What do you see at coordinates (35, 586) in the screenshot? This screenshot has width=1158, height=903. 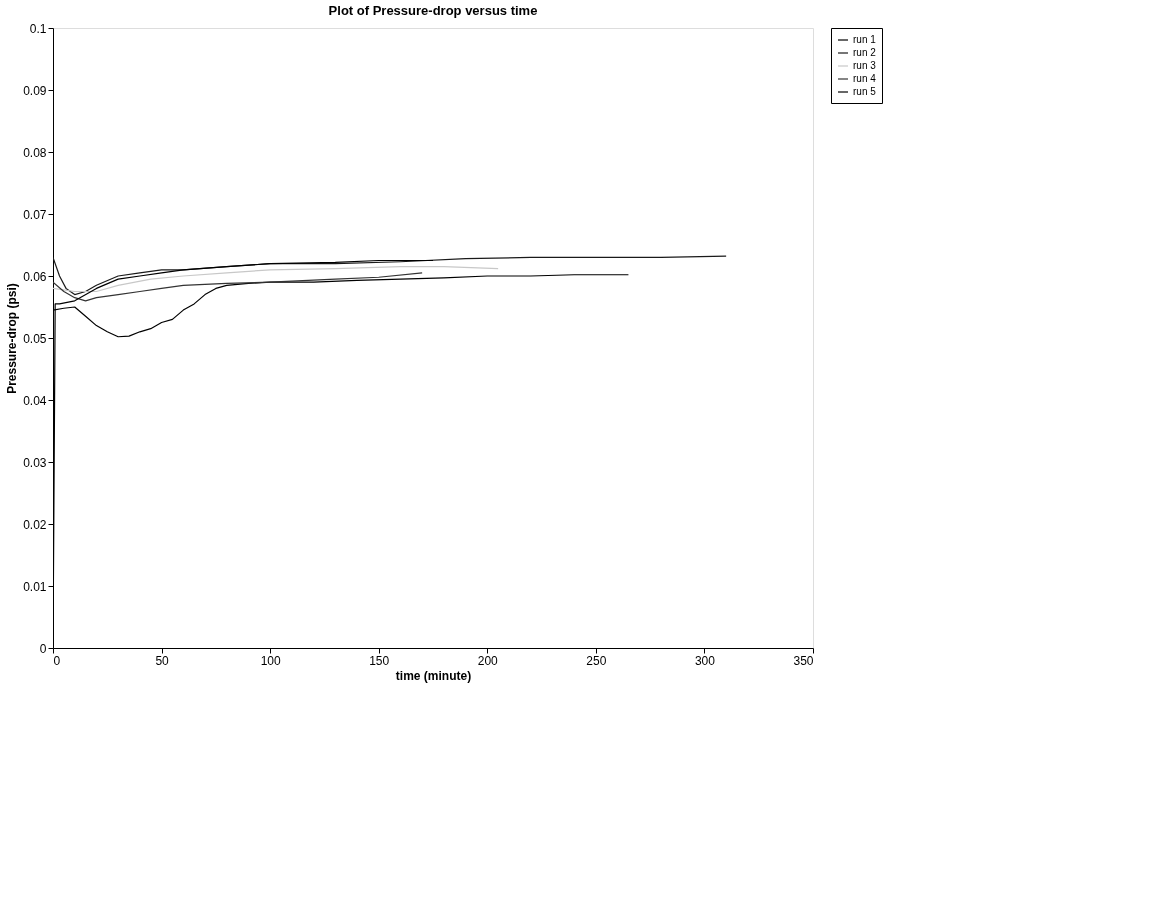 I see `y-tick-label: 0.01` at bounding box center [35, 586].